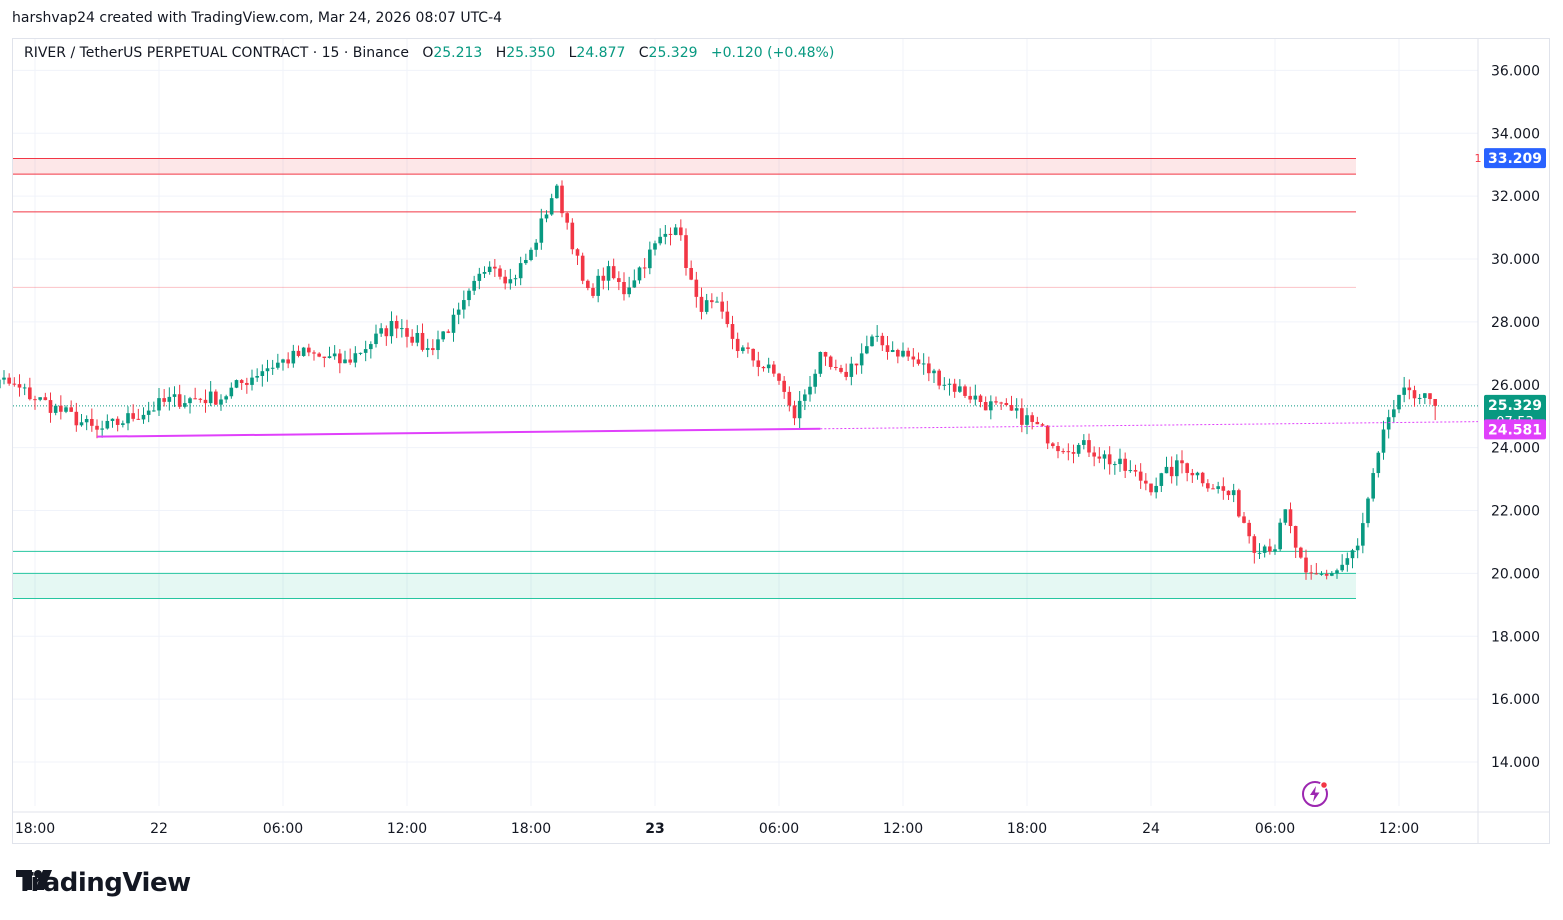  I want to click on lightning-icon, so click(1315, 794).